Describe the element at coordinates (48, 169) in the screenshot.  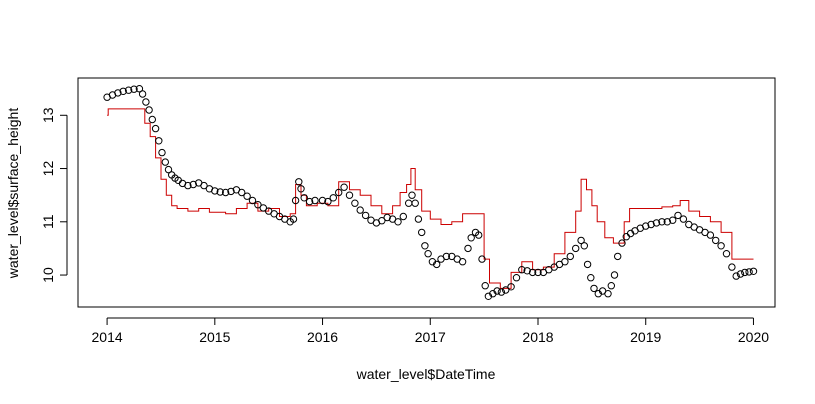
I see `y-tick-label: 12` at that location.